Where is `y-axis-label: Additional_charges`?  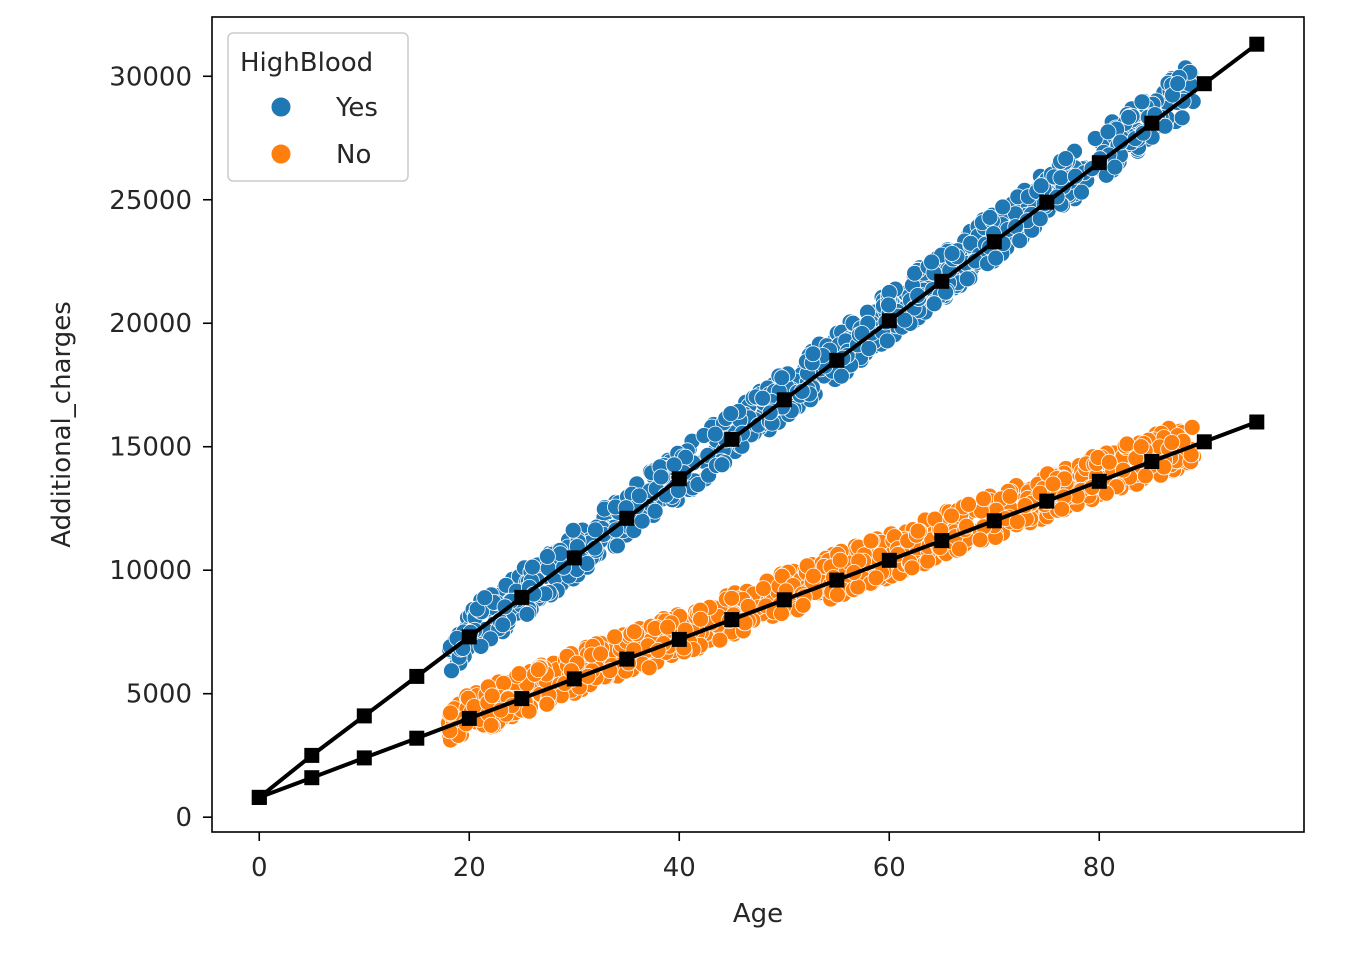 y-axis-label: Additional_charges is located at coordinates (62, 424).